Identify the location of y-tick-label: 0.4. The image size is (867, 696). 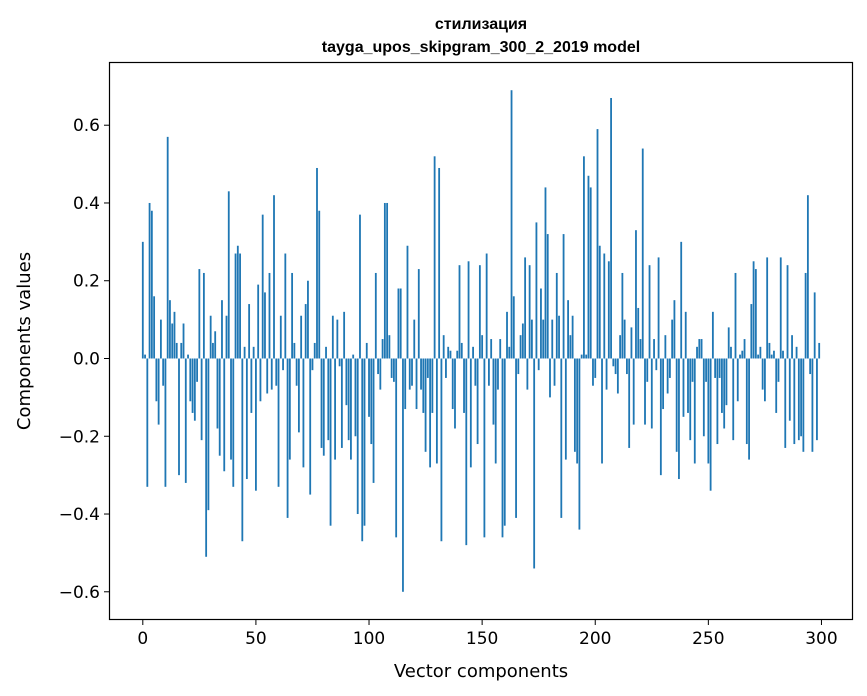
(86, 204).